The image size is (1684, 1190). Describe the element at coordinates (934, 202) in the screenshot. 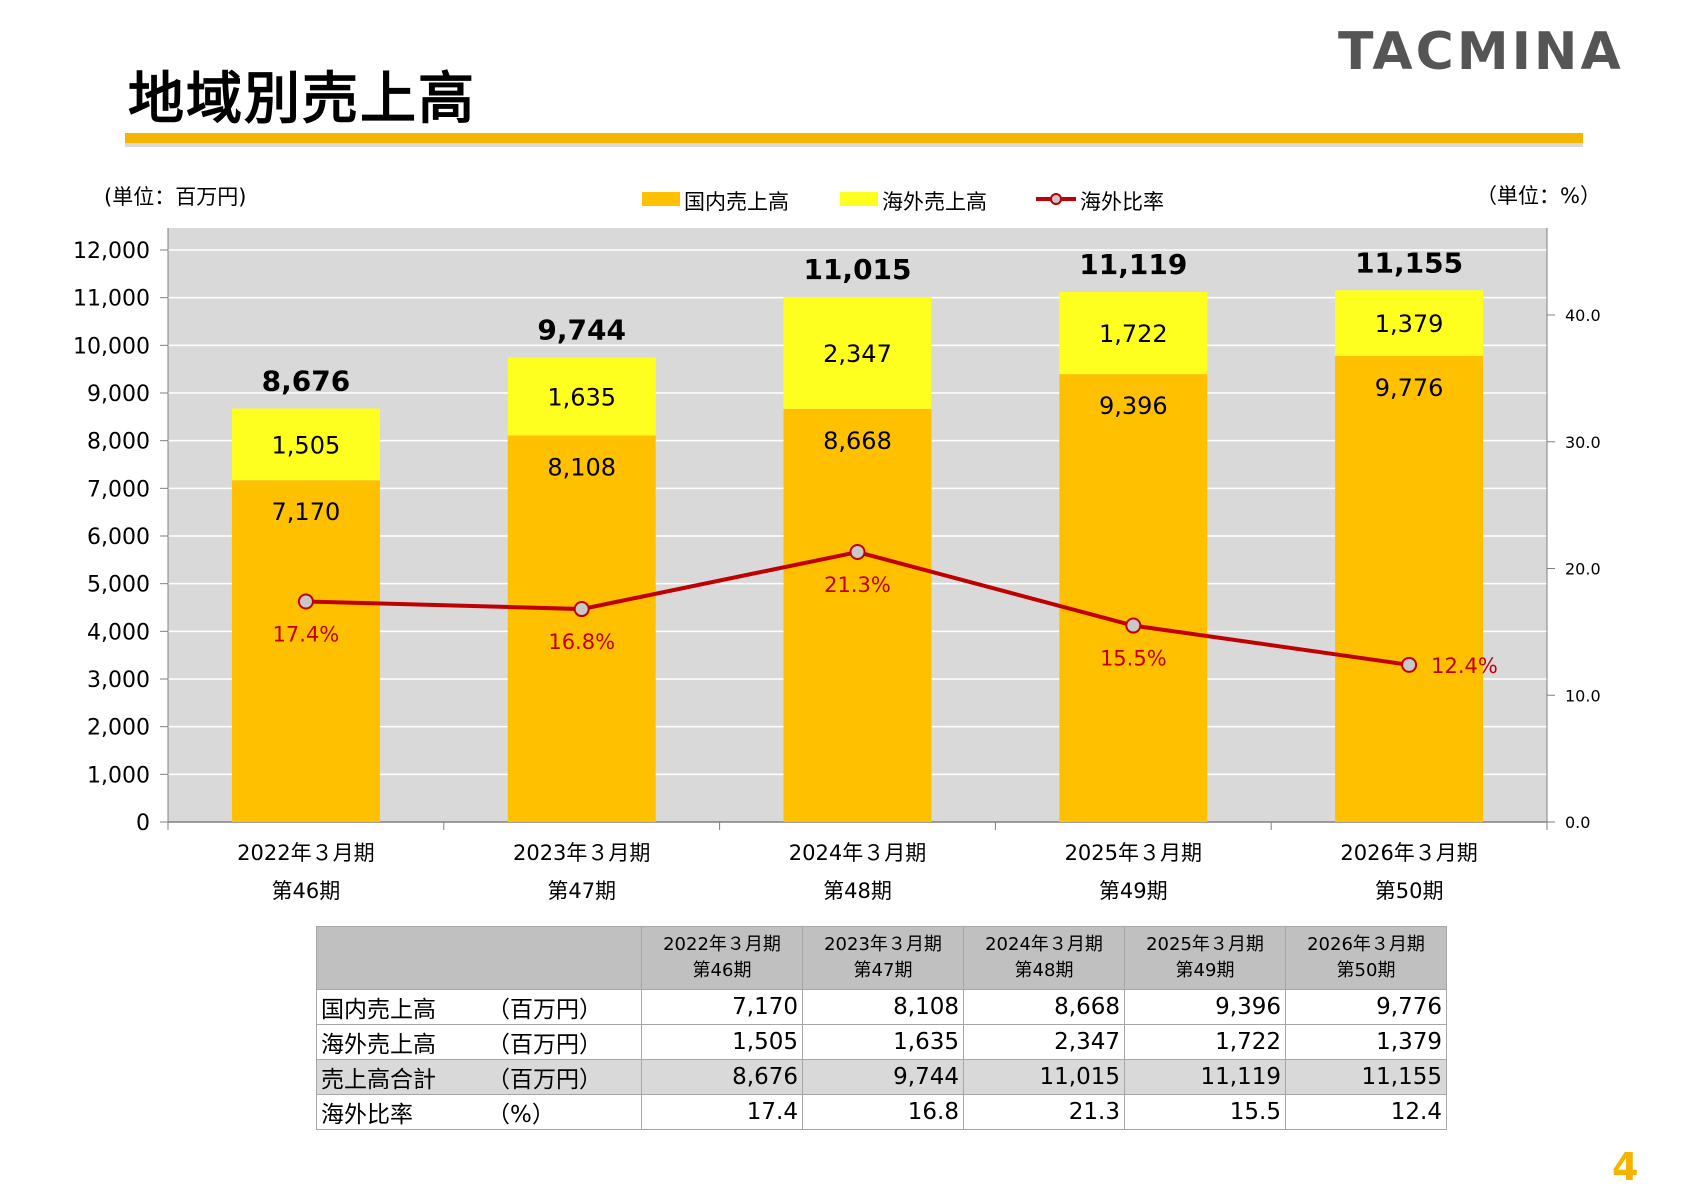

I see `legend-label-overseas: 海外売上高` at that location.